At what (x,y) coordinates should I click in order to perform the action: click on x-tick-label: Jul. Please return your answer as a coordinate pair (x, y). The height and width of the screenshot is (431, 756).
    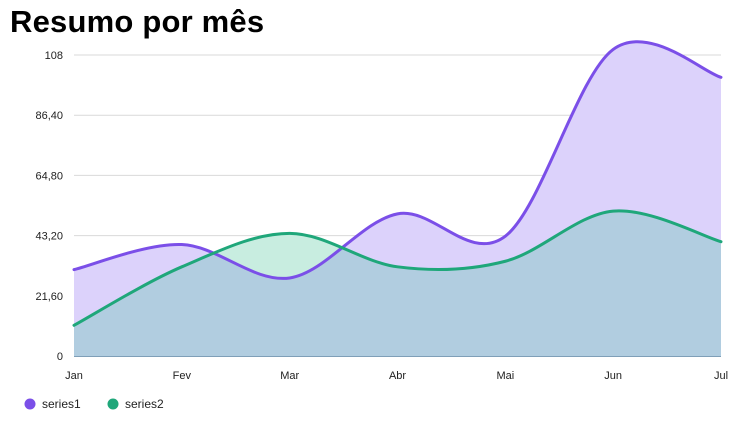
    Looking at the image, I should click on (721, 376).